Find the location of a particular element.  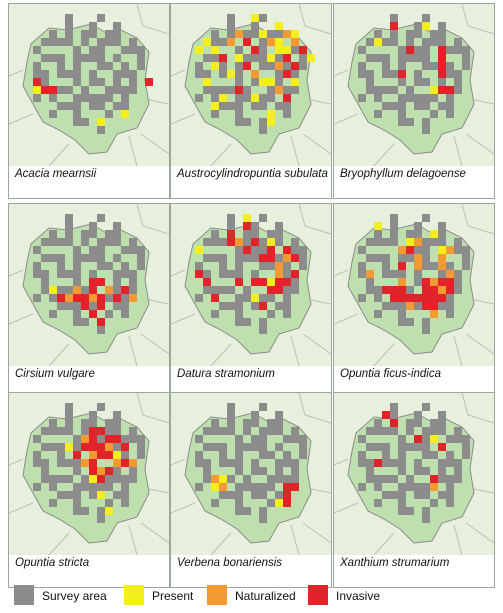

species-caption: Opuntia ficus-indica is located at coordinates (390, 374).